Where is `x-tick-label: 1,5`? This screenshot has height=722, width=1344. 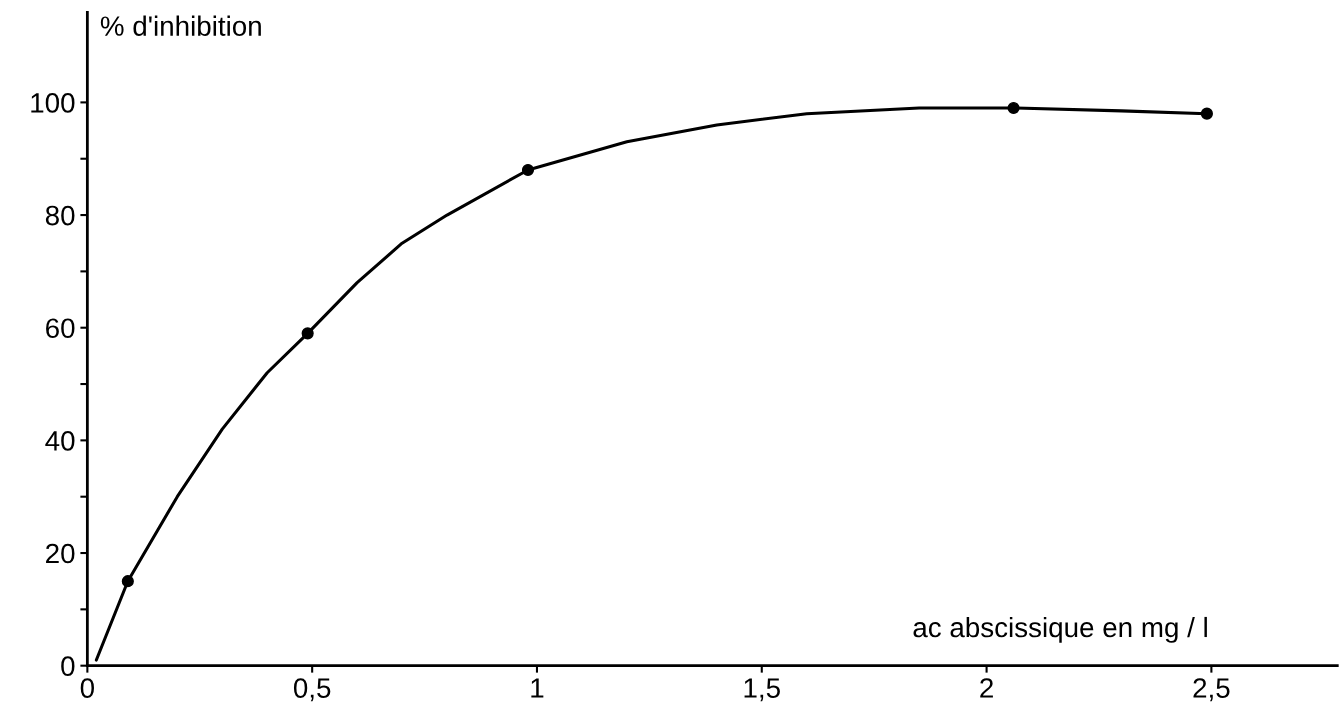
x-tick-label: 1,5 is located at coordinates (762, 690).